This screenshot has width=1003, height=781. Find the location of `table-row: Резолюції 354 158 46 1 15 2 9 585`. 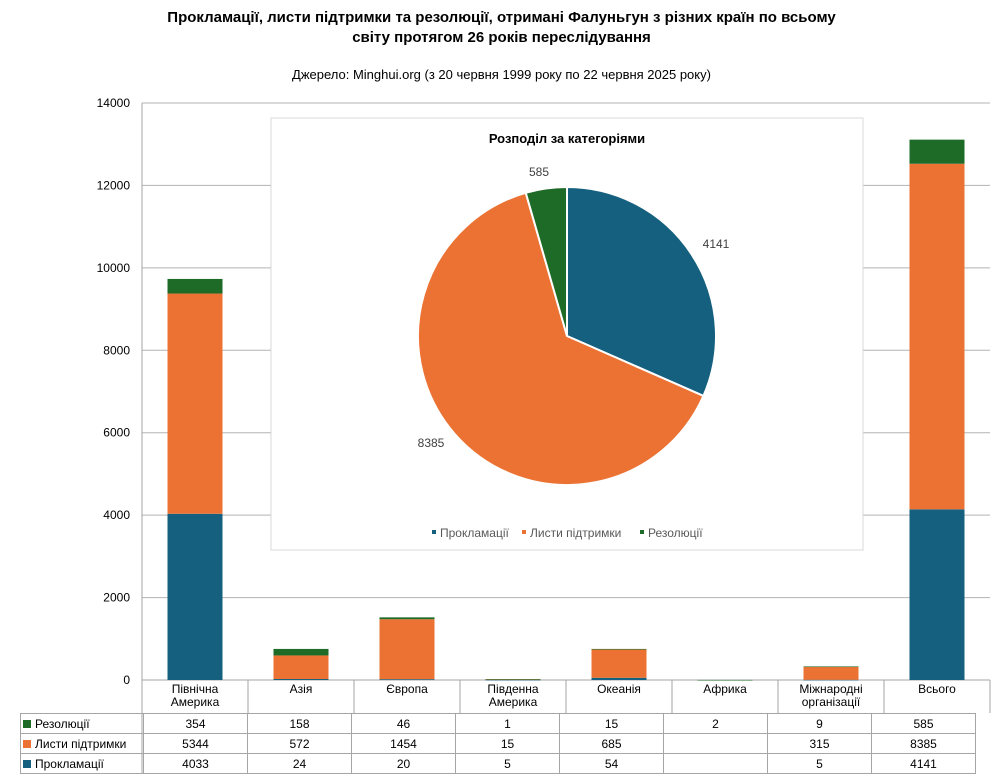

table-row: Резолюції 354 158 46 1 15 2 9 585 is located at coordinates (498, 723).